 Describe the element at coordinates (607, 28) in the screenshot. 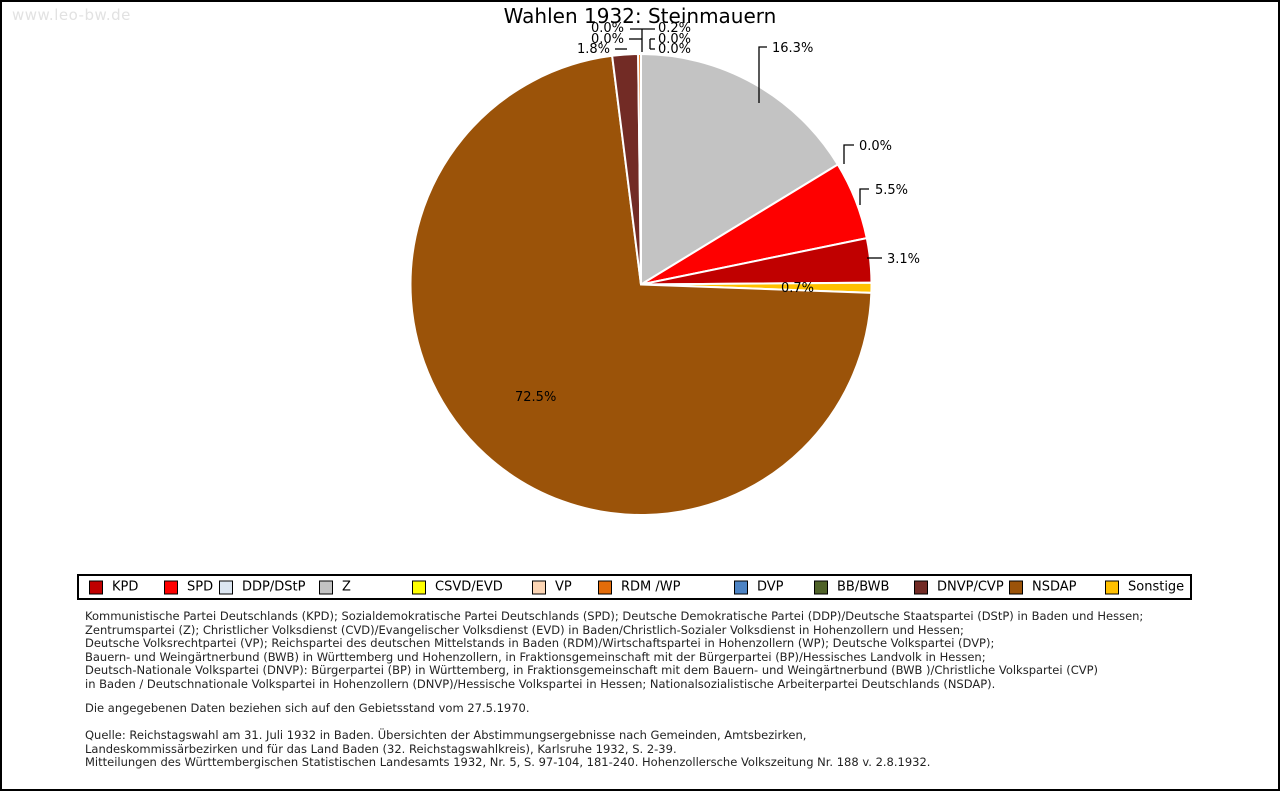

I see `slice-label-DVP: 0.0%` at that location.